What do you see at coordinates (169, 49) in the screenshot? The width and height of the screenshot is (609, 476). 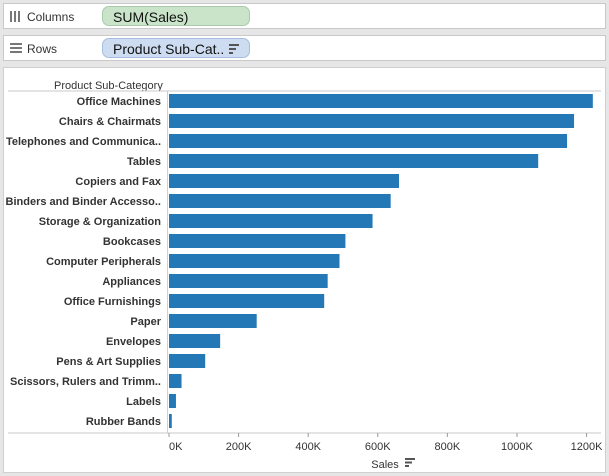 I see `product-subcategory-pill-label: Product Sub-Cat..` at bounding box center [169, 49].